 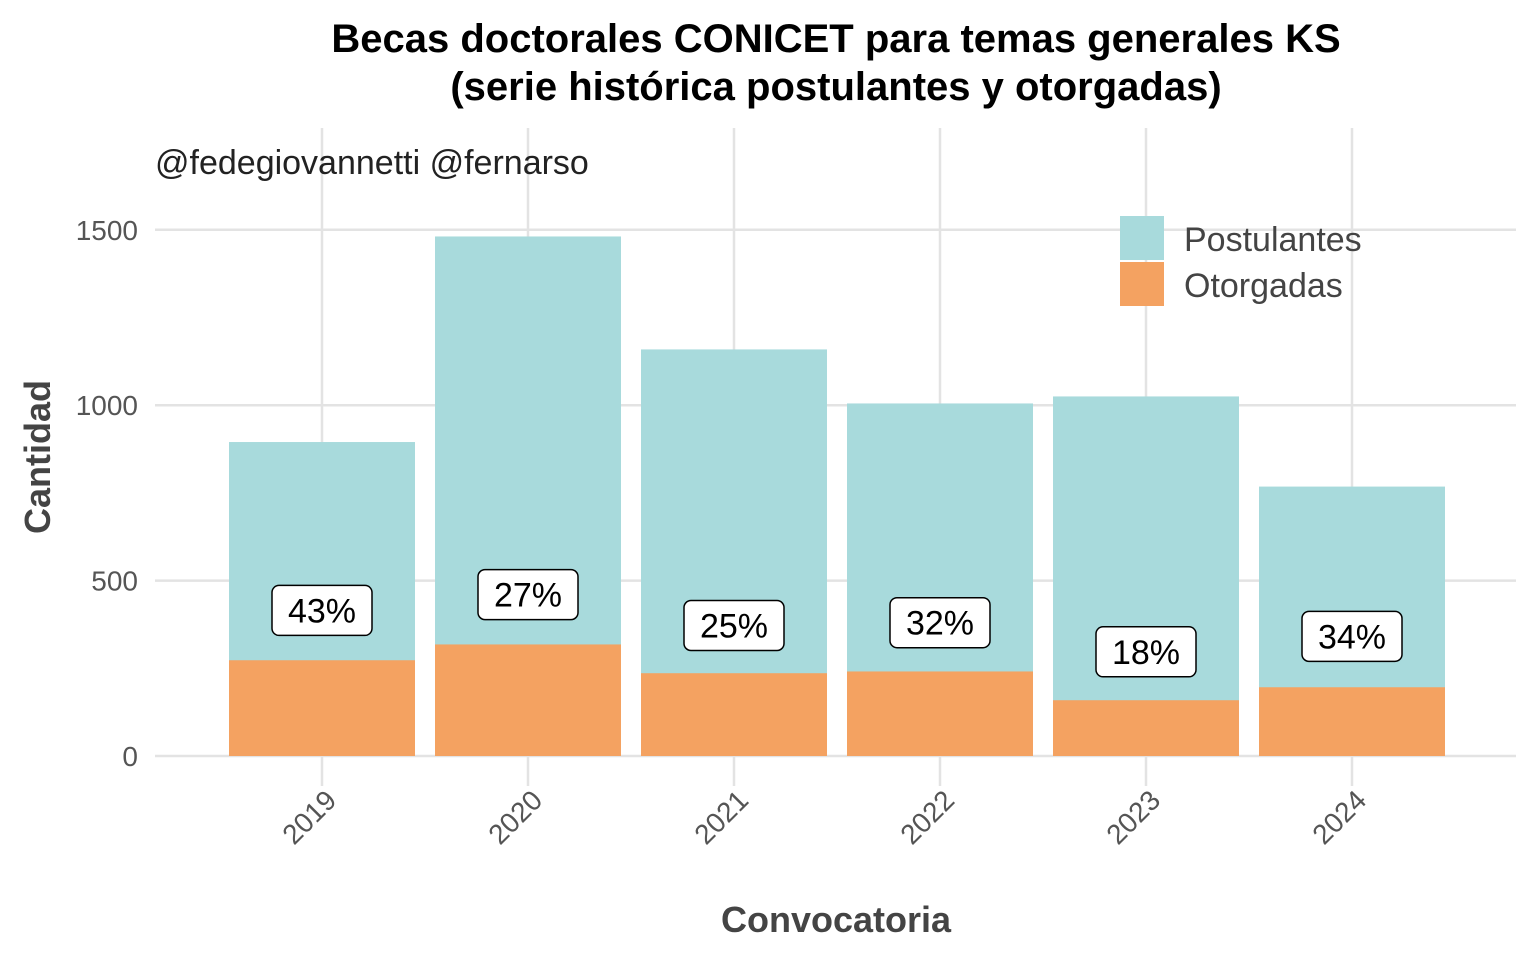 I want to click on bar-otorgadas-2022, so click(x=940, y=713).